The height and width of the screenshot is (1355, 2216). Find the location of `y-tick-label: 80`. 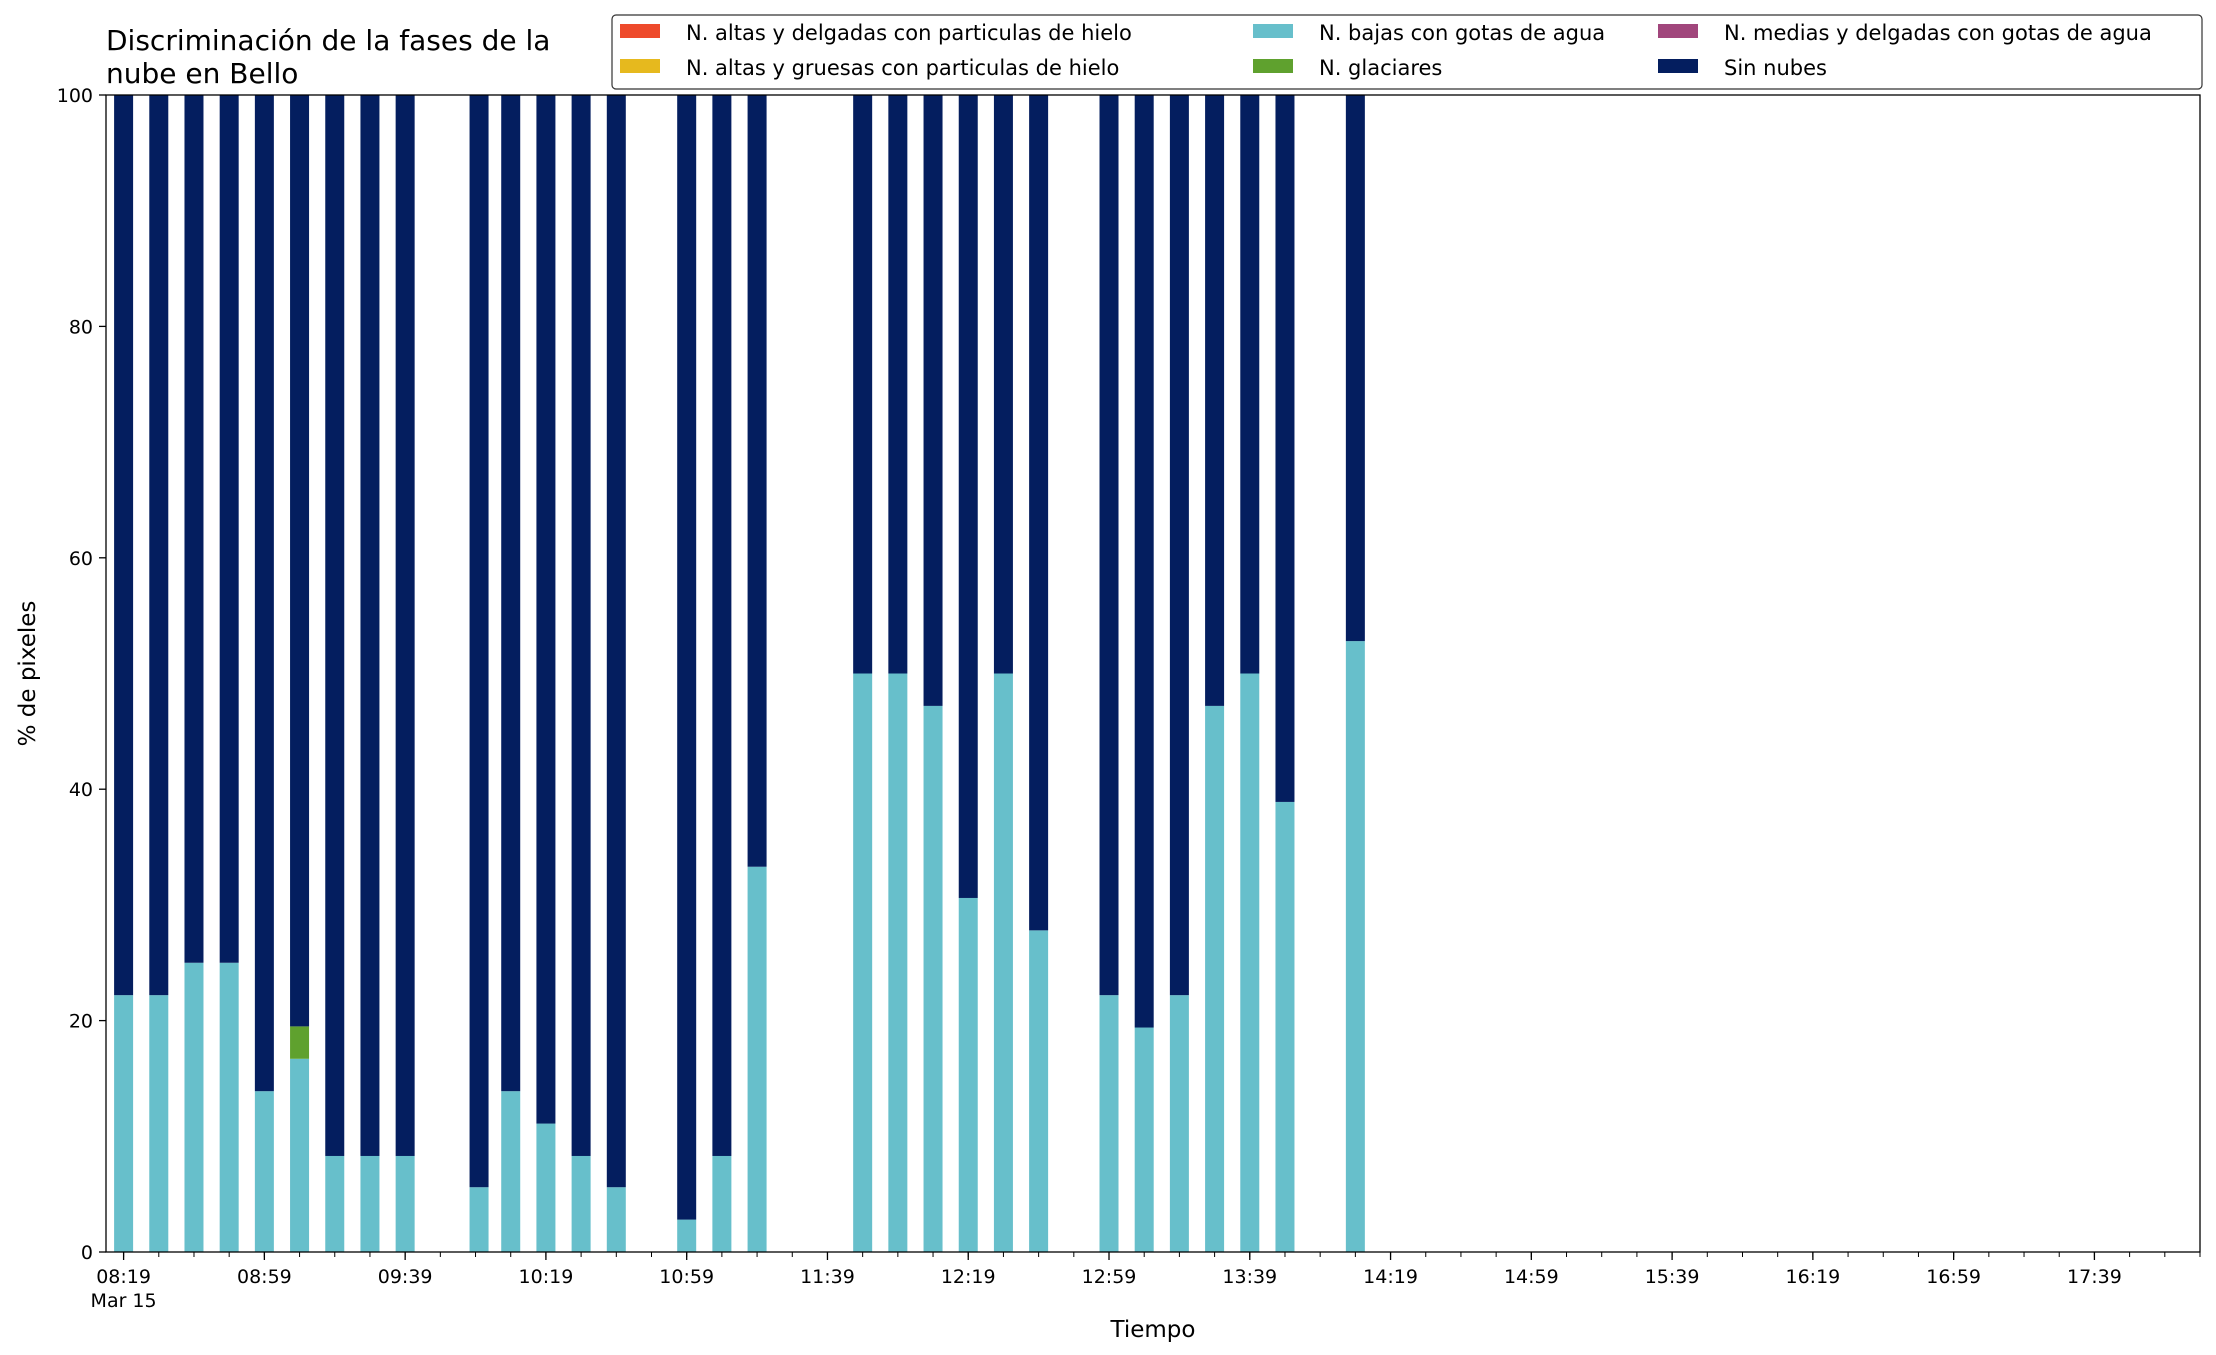

y-tick-label: 80 is located at coordinates (81, 327).